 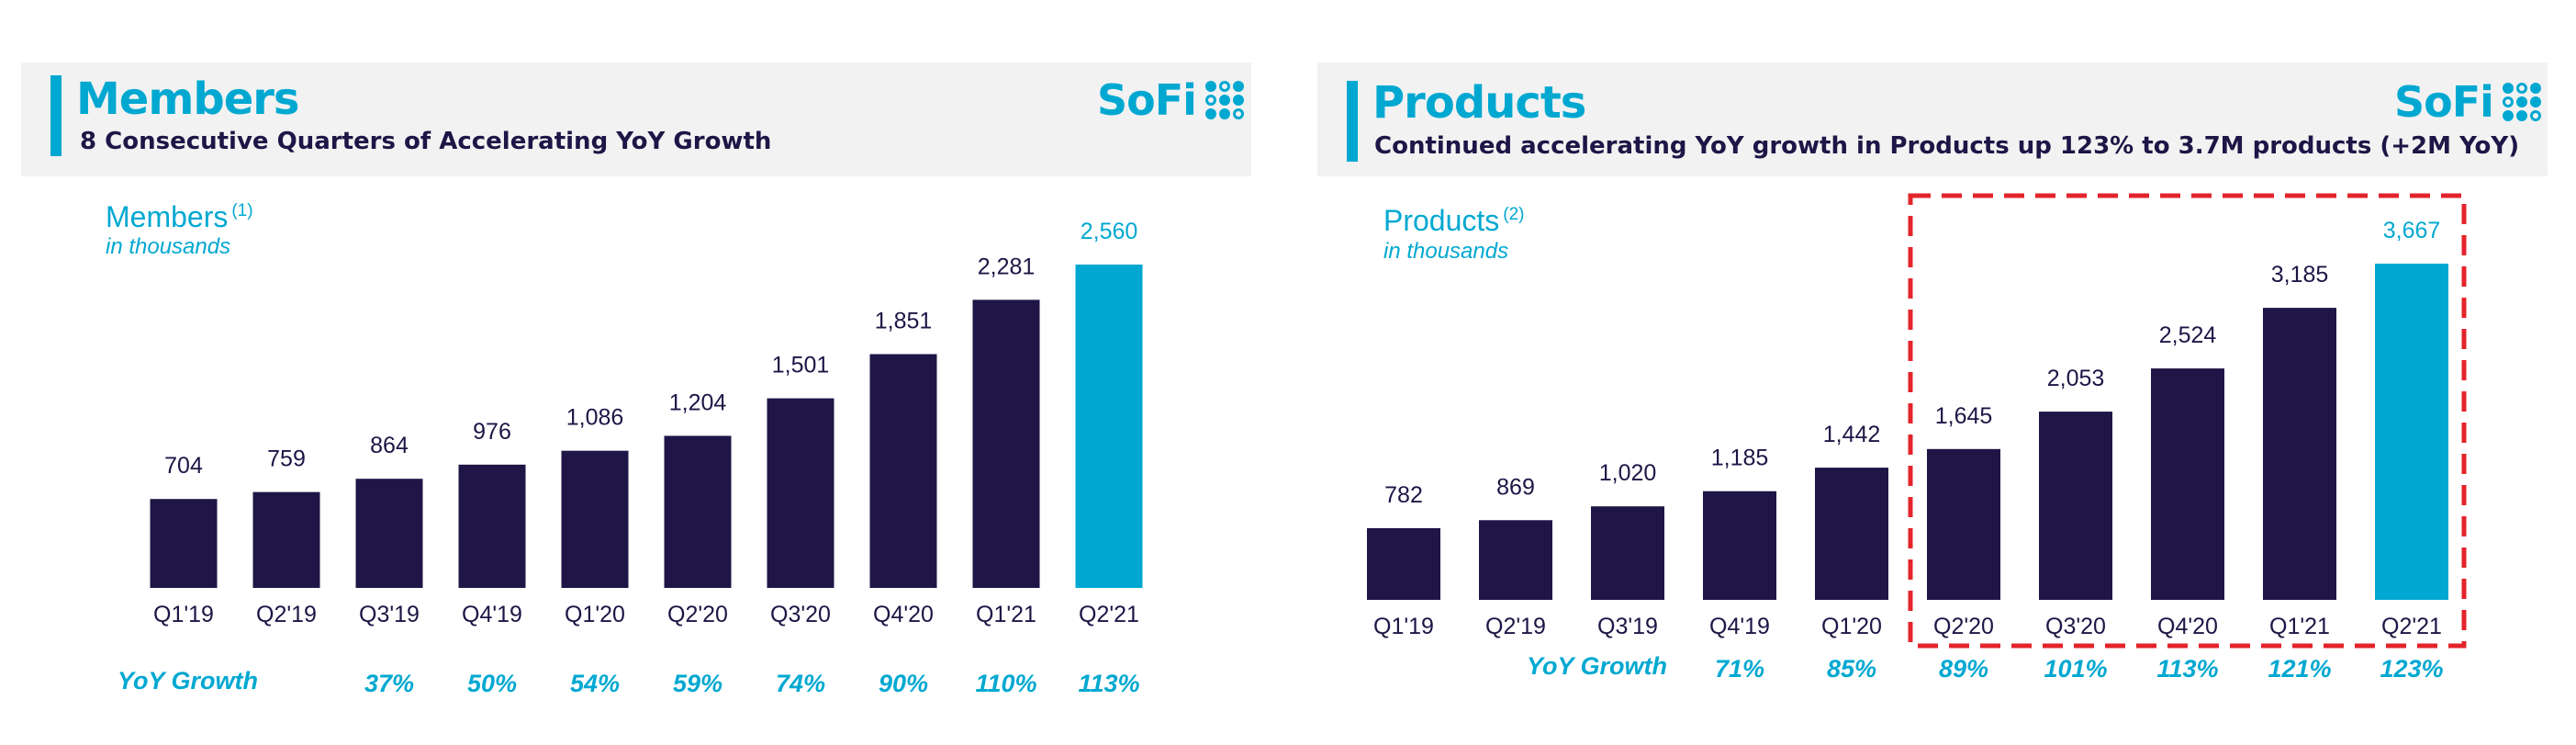 I want to click on members-yoy-value: 110%, so click(x=1005, y=683).